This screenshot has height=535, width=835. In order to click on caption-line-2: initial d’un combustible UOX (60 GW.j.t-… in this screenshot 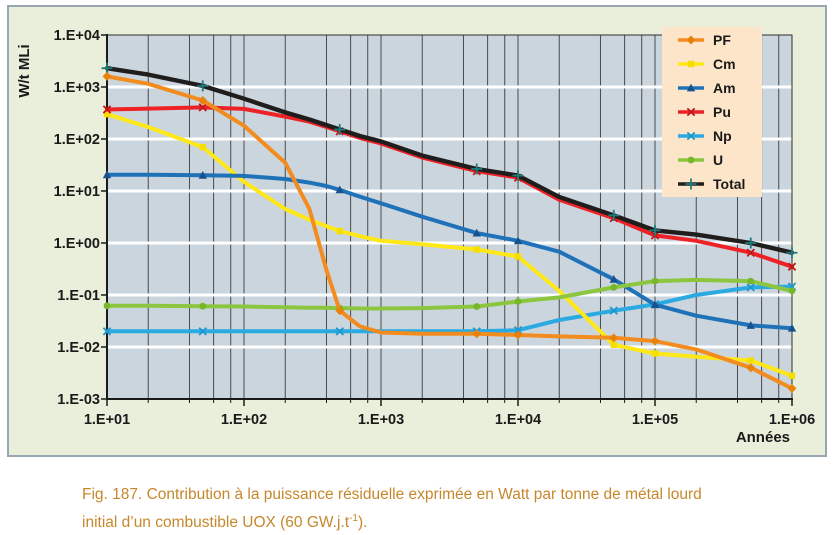, I will do `click(225, 522)`.